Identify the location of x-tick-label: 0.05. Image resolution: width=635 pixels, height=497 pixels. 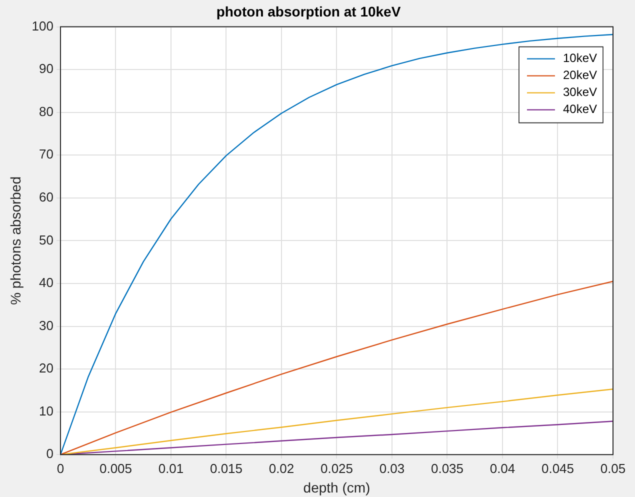
(613, 468).